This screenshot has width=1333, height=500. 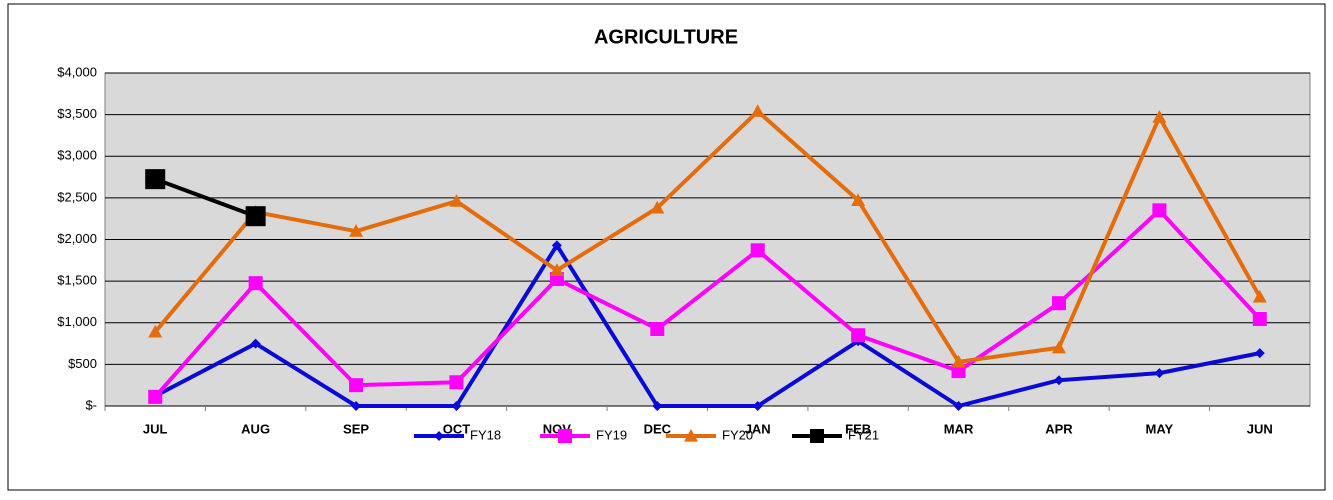 What do you see at coordinates (737, 434) in the screenshot?
I see `legend-label: FY20` at bounding box center [737, 434].